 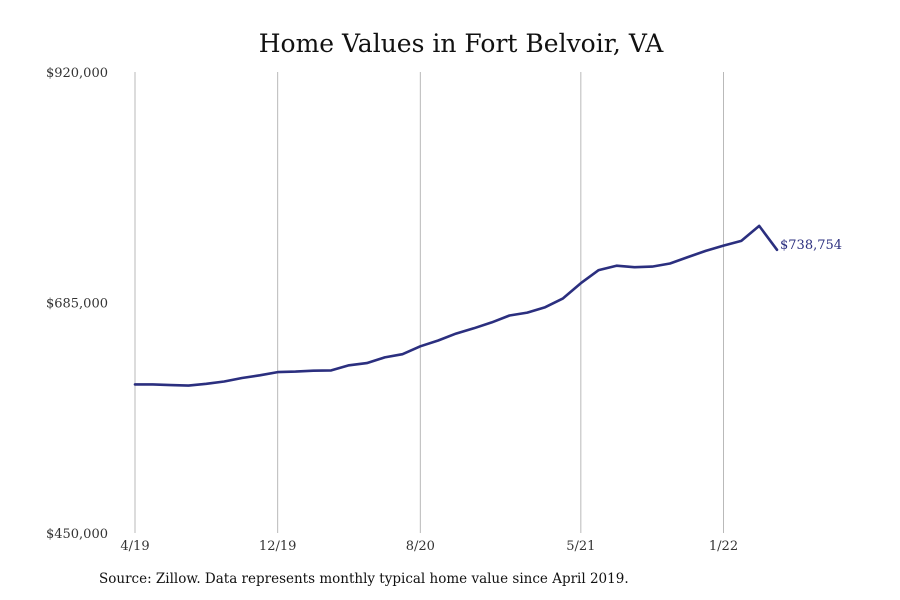 What do you see at coordinates (723, 546) in the screenshot?
I see `x-tick-label: 1/22` at bounding box center [723, 546].